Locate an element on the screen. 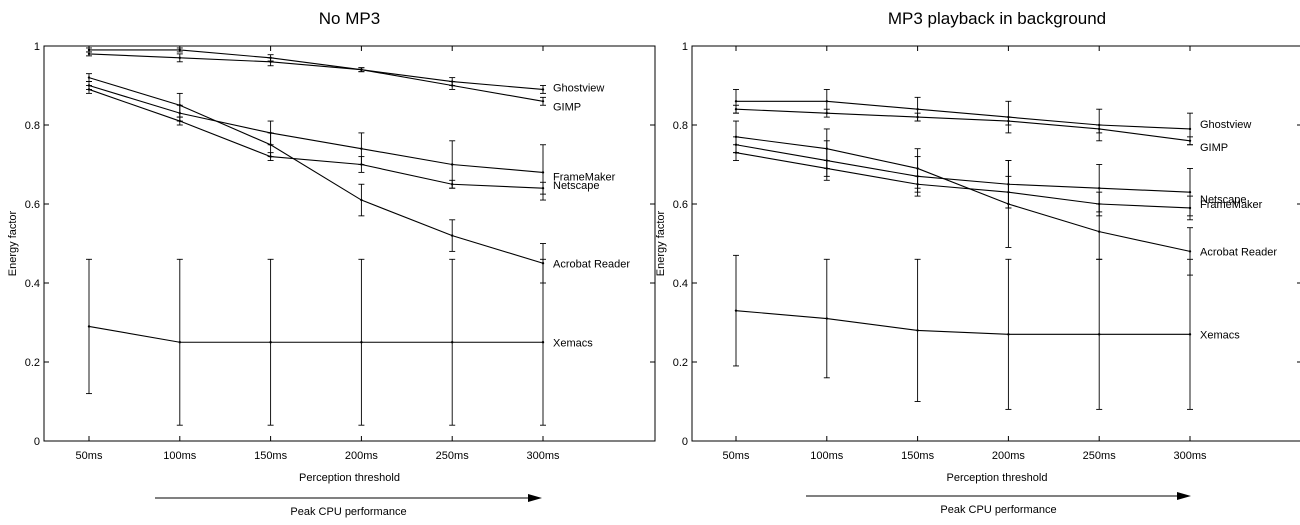 Image resolution: width=1300 pixels, height=525 pixels. chart-title: No MP3 is located at coordinates (349, 18).